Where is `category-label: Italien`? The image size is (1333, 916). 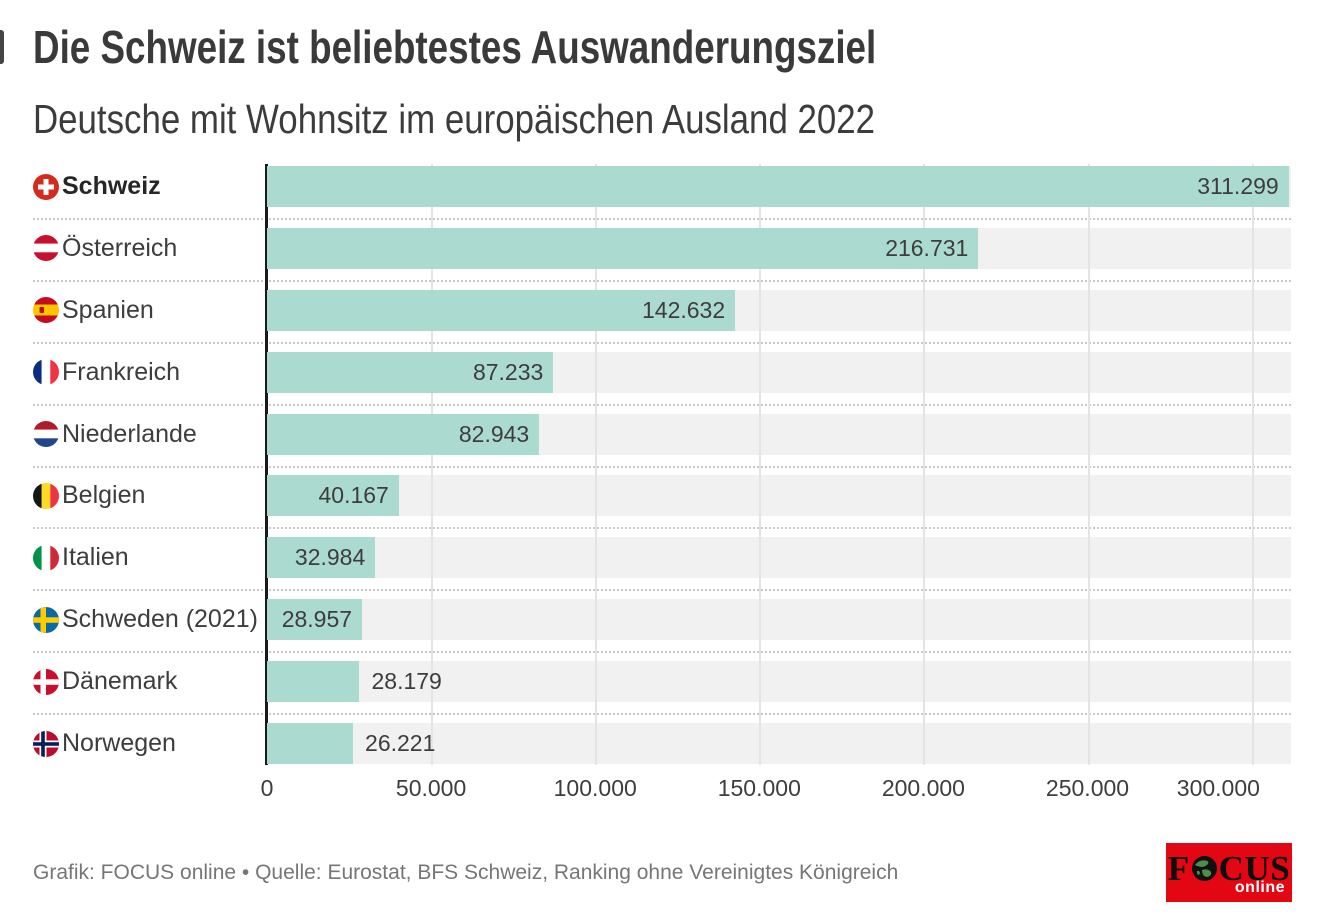 category-label: Italien is located at coordinates (95, 557).